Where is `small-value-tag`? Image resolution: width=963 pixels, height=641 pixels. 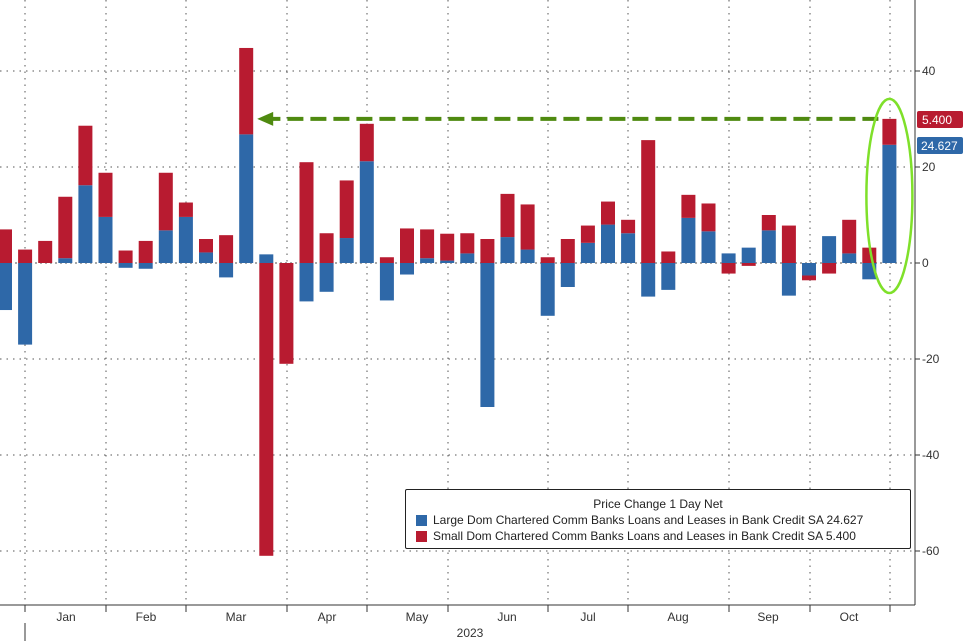 small-value-tag is located at coordinates (940, 119).